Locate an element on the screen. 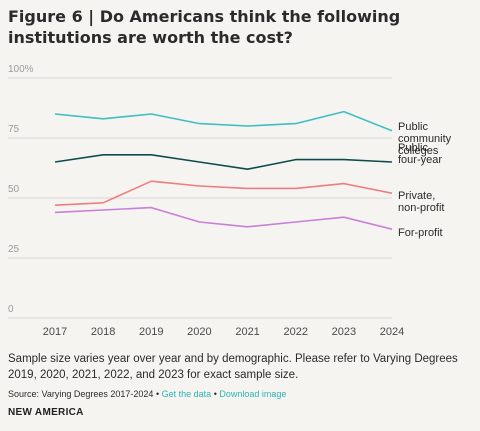 This screenshot has height=431, width=480. y-tick-label: 100% is located at coordinates (21, 69).